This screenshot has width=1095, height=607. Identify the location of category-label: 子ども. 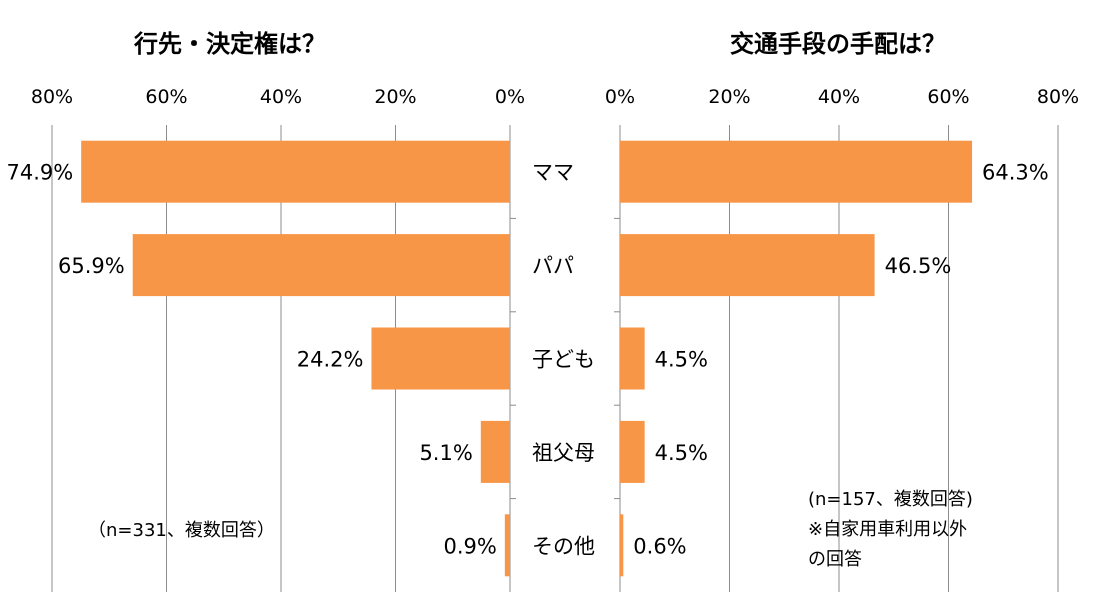
(563, 360).